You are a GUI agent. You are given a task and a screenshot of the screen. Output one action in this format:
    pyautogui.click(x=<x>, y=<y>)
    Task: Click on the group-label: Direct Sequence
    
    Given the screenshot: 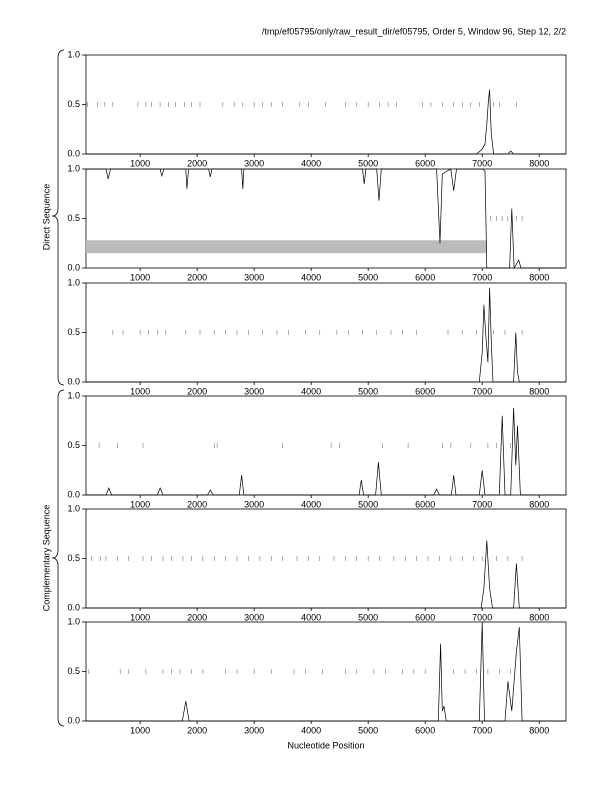 What is the action you would take?
    pyautogui.click(x=46, y=217)
    